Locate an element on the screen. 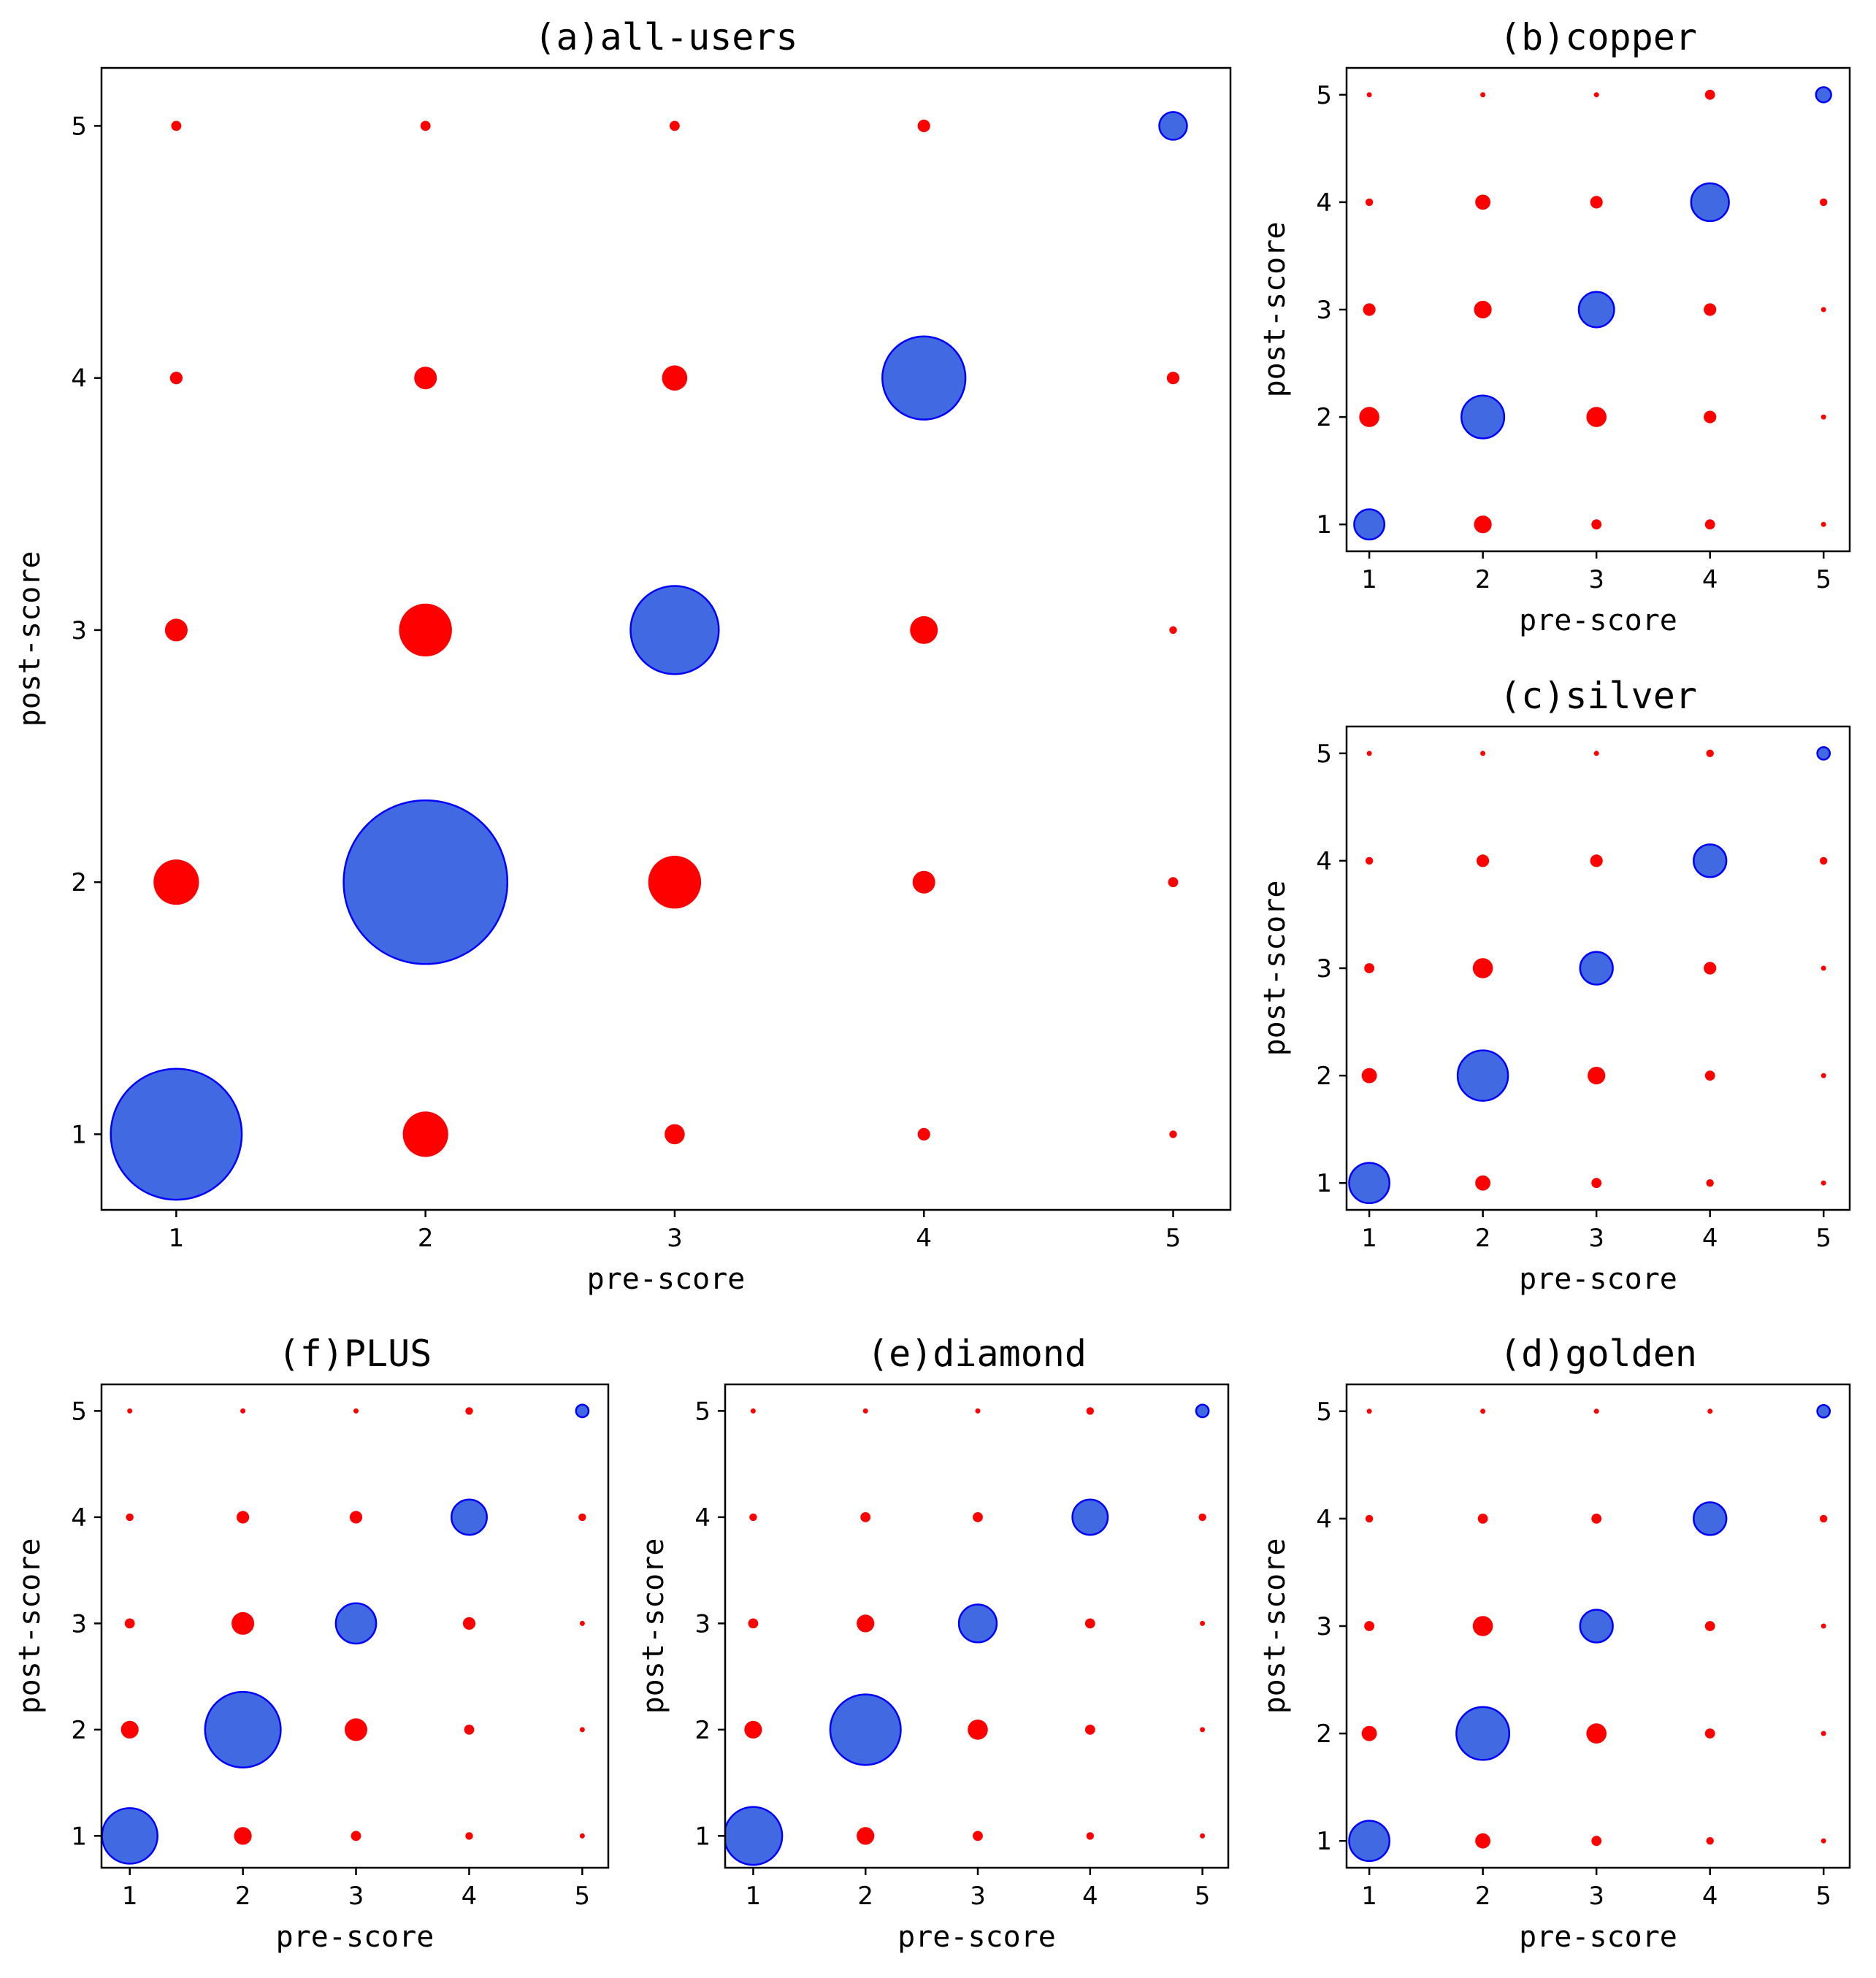 The width and height of the screenshot is (1876, 1978). panel-f: 1 2 3 4 5 1 2 3 4 5 (f)PLUS pre-score post-score is located at coordinates (311, 1643).